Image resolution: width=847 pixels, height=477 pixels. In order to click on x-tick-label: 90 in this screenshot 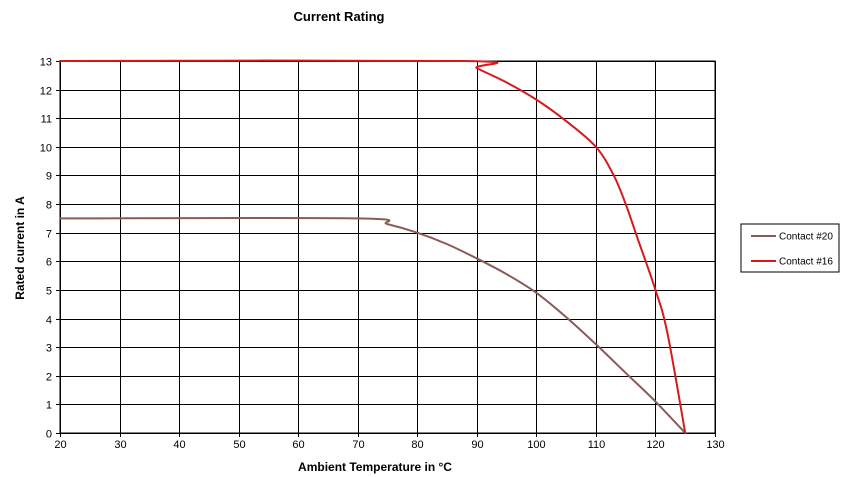, I will do `click(477, 445)`.